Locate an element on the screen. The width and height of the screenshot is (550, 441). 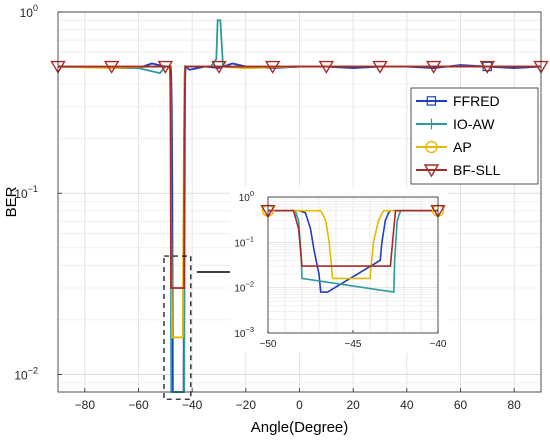
legend-box is located at coordinates (474, 136).